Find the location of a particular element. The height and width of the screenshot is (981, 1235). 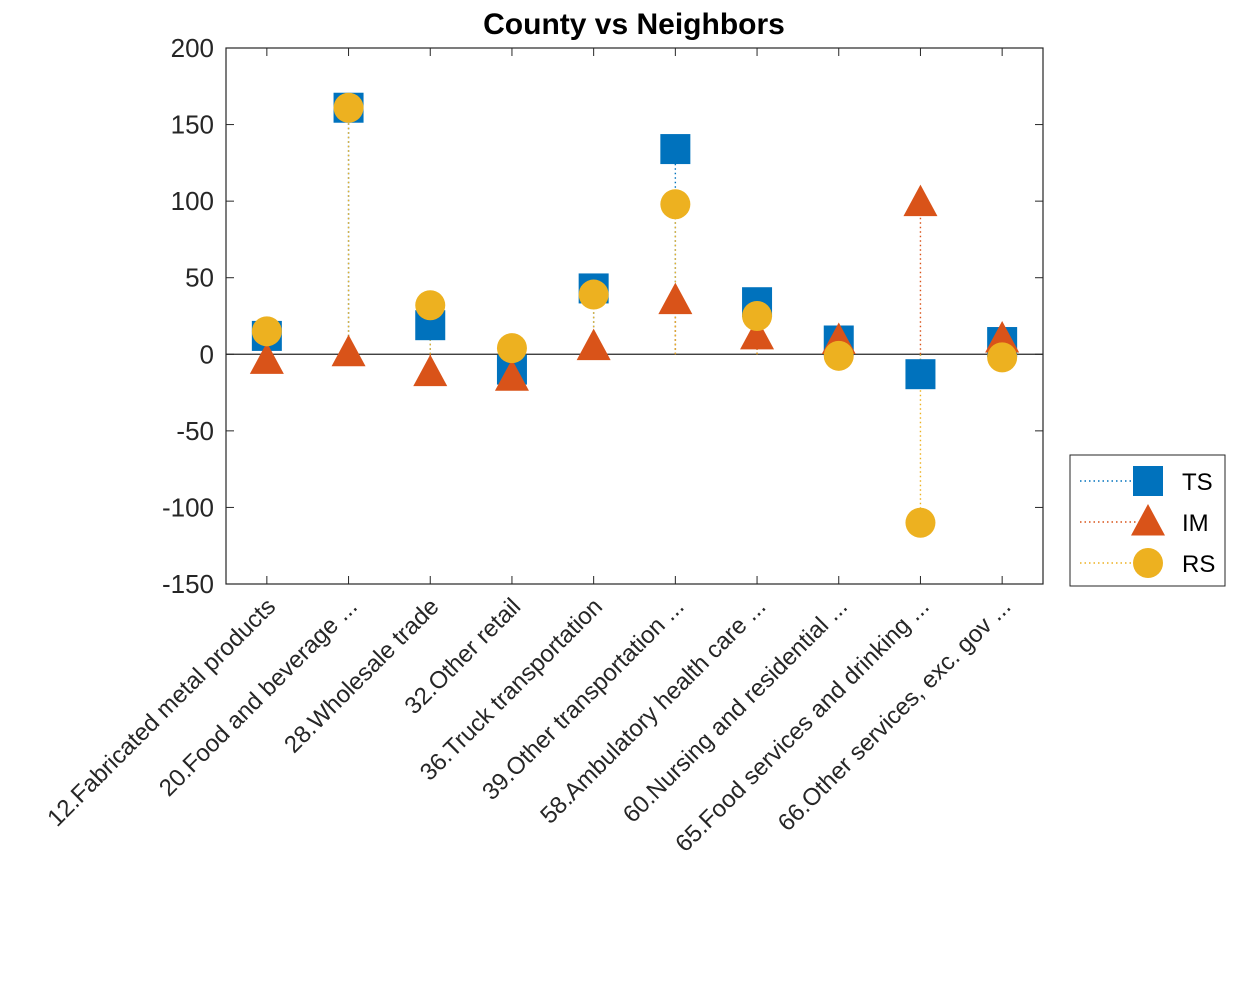

y-tick-label: 0 is located at coordinates (207, 354).